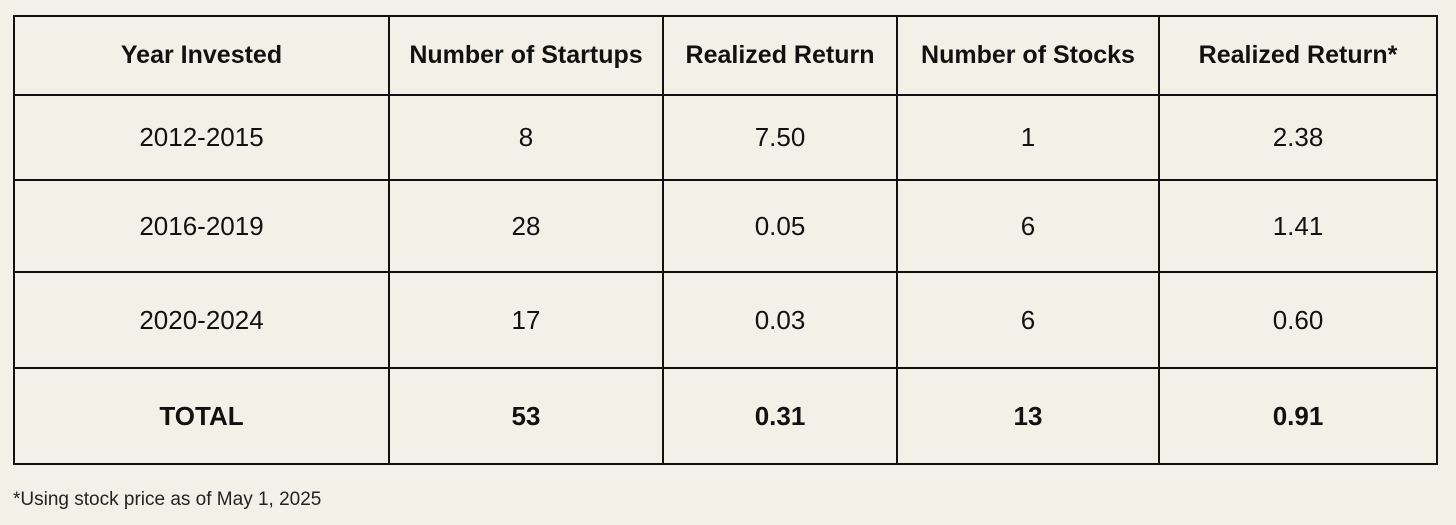 The width and height of the screenshot is (1456, 525). What do you see at coordinates (526, 226) in the screenshot?
I see `data-cell: 28` at bounding box center [526, 226].